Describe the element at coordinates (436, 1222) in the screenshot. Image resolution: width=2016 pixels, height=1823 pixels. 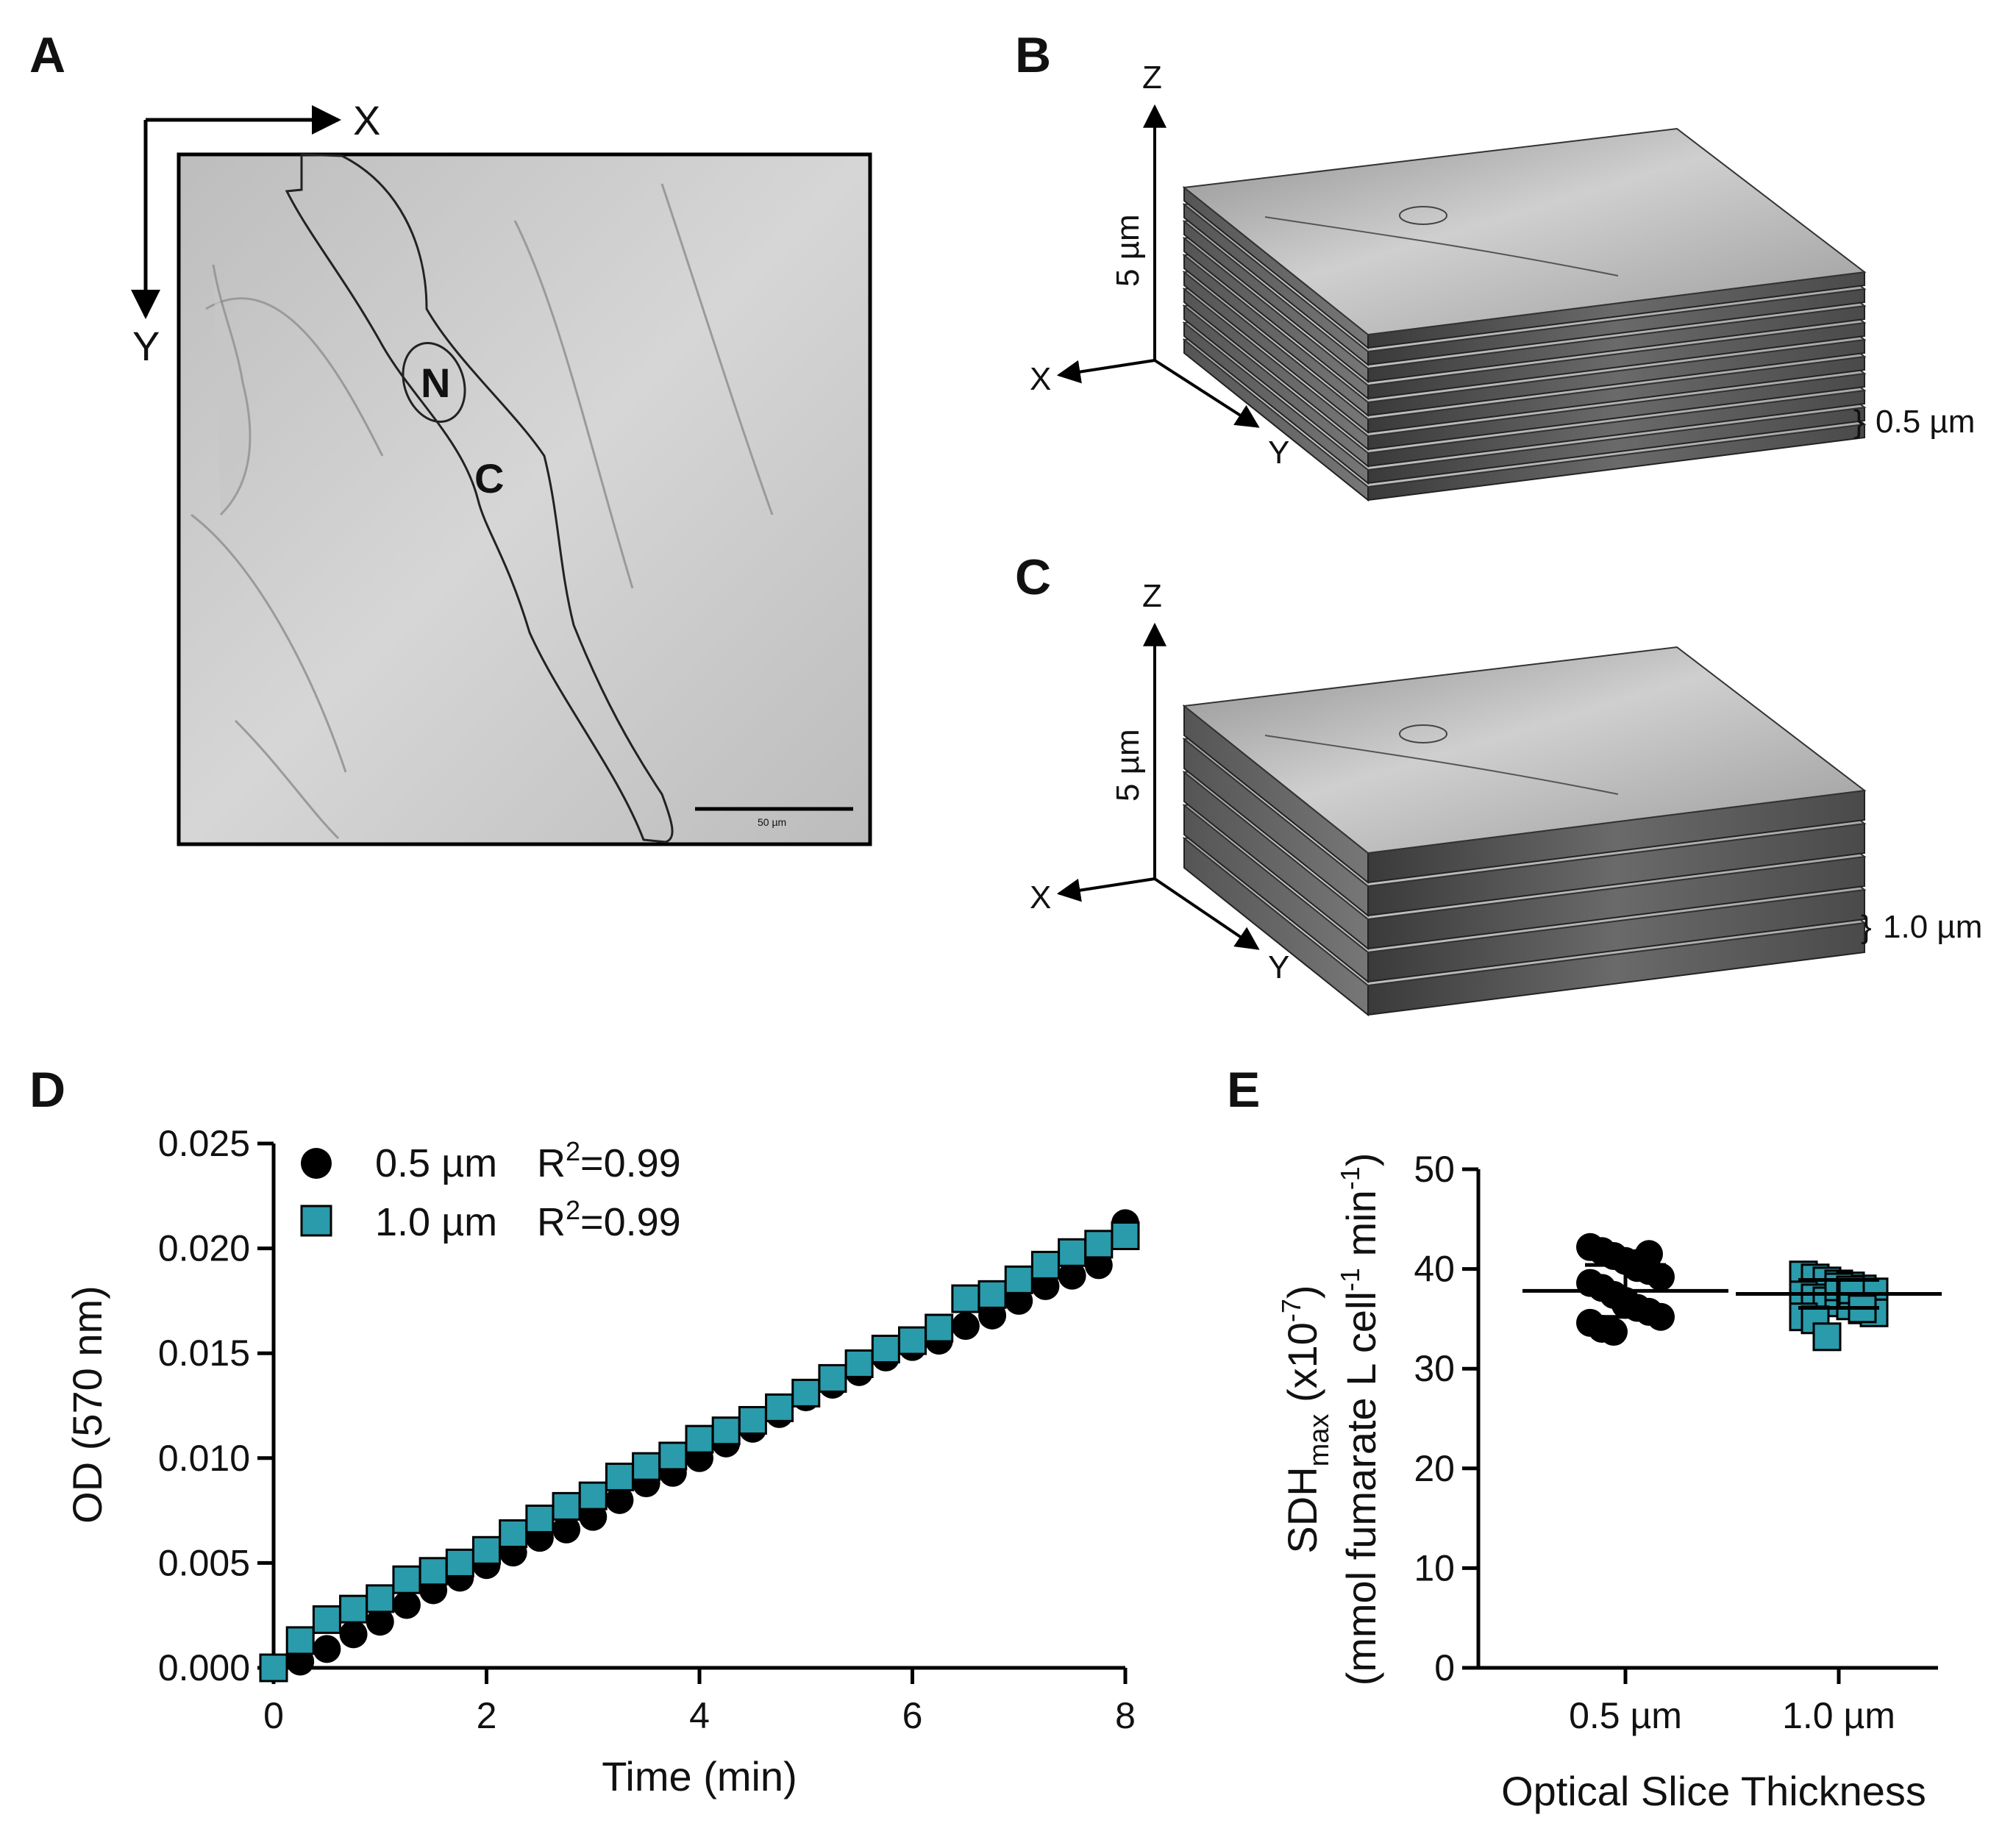
I see `legend-label-1: 1.0 µm` at that location.